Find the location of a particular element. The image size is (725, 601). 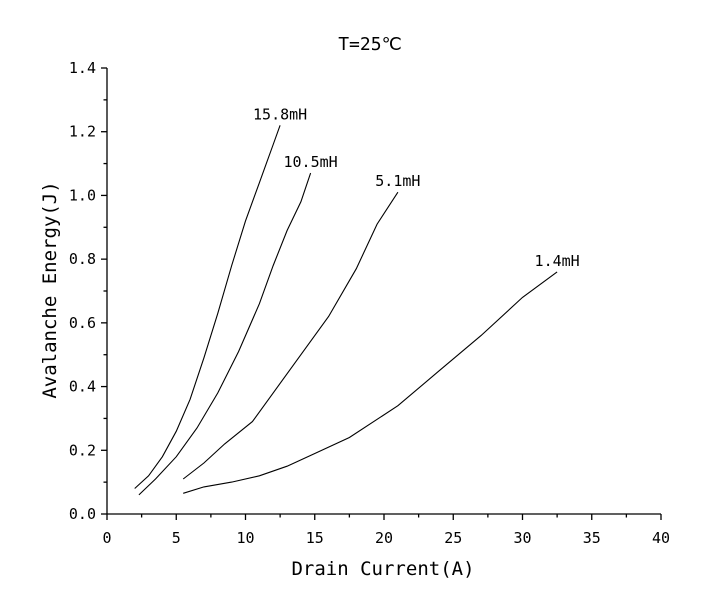

x-tick-label: 40 is located at coordinates (661, 538).